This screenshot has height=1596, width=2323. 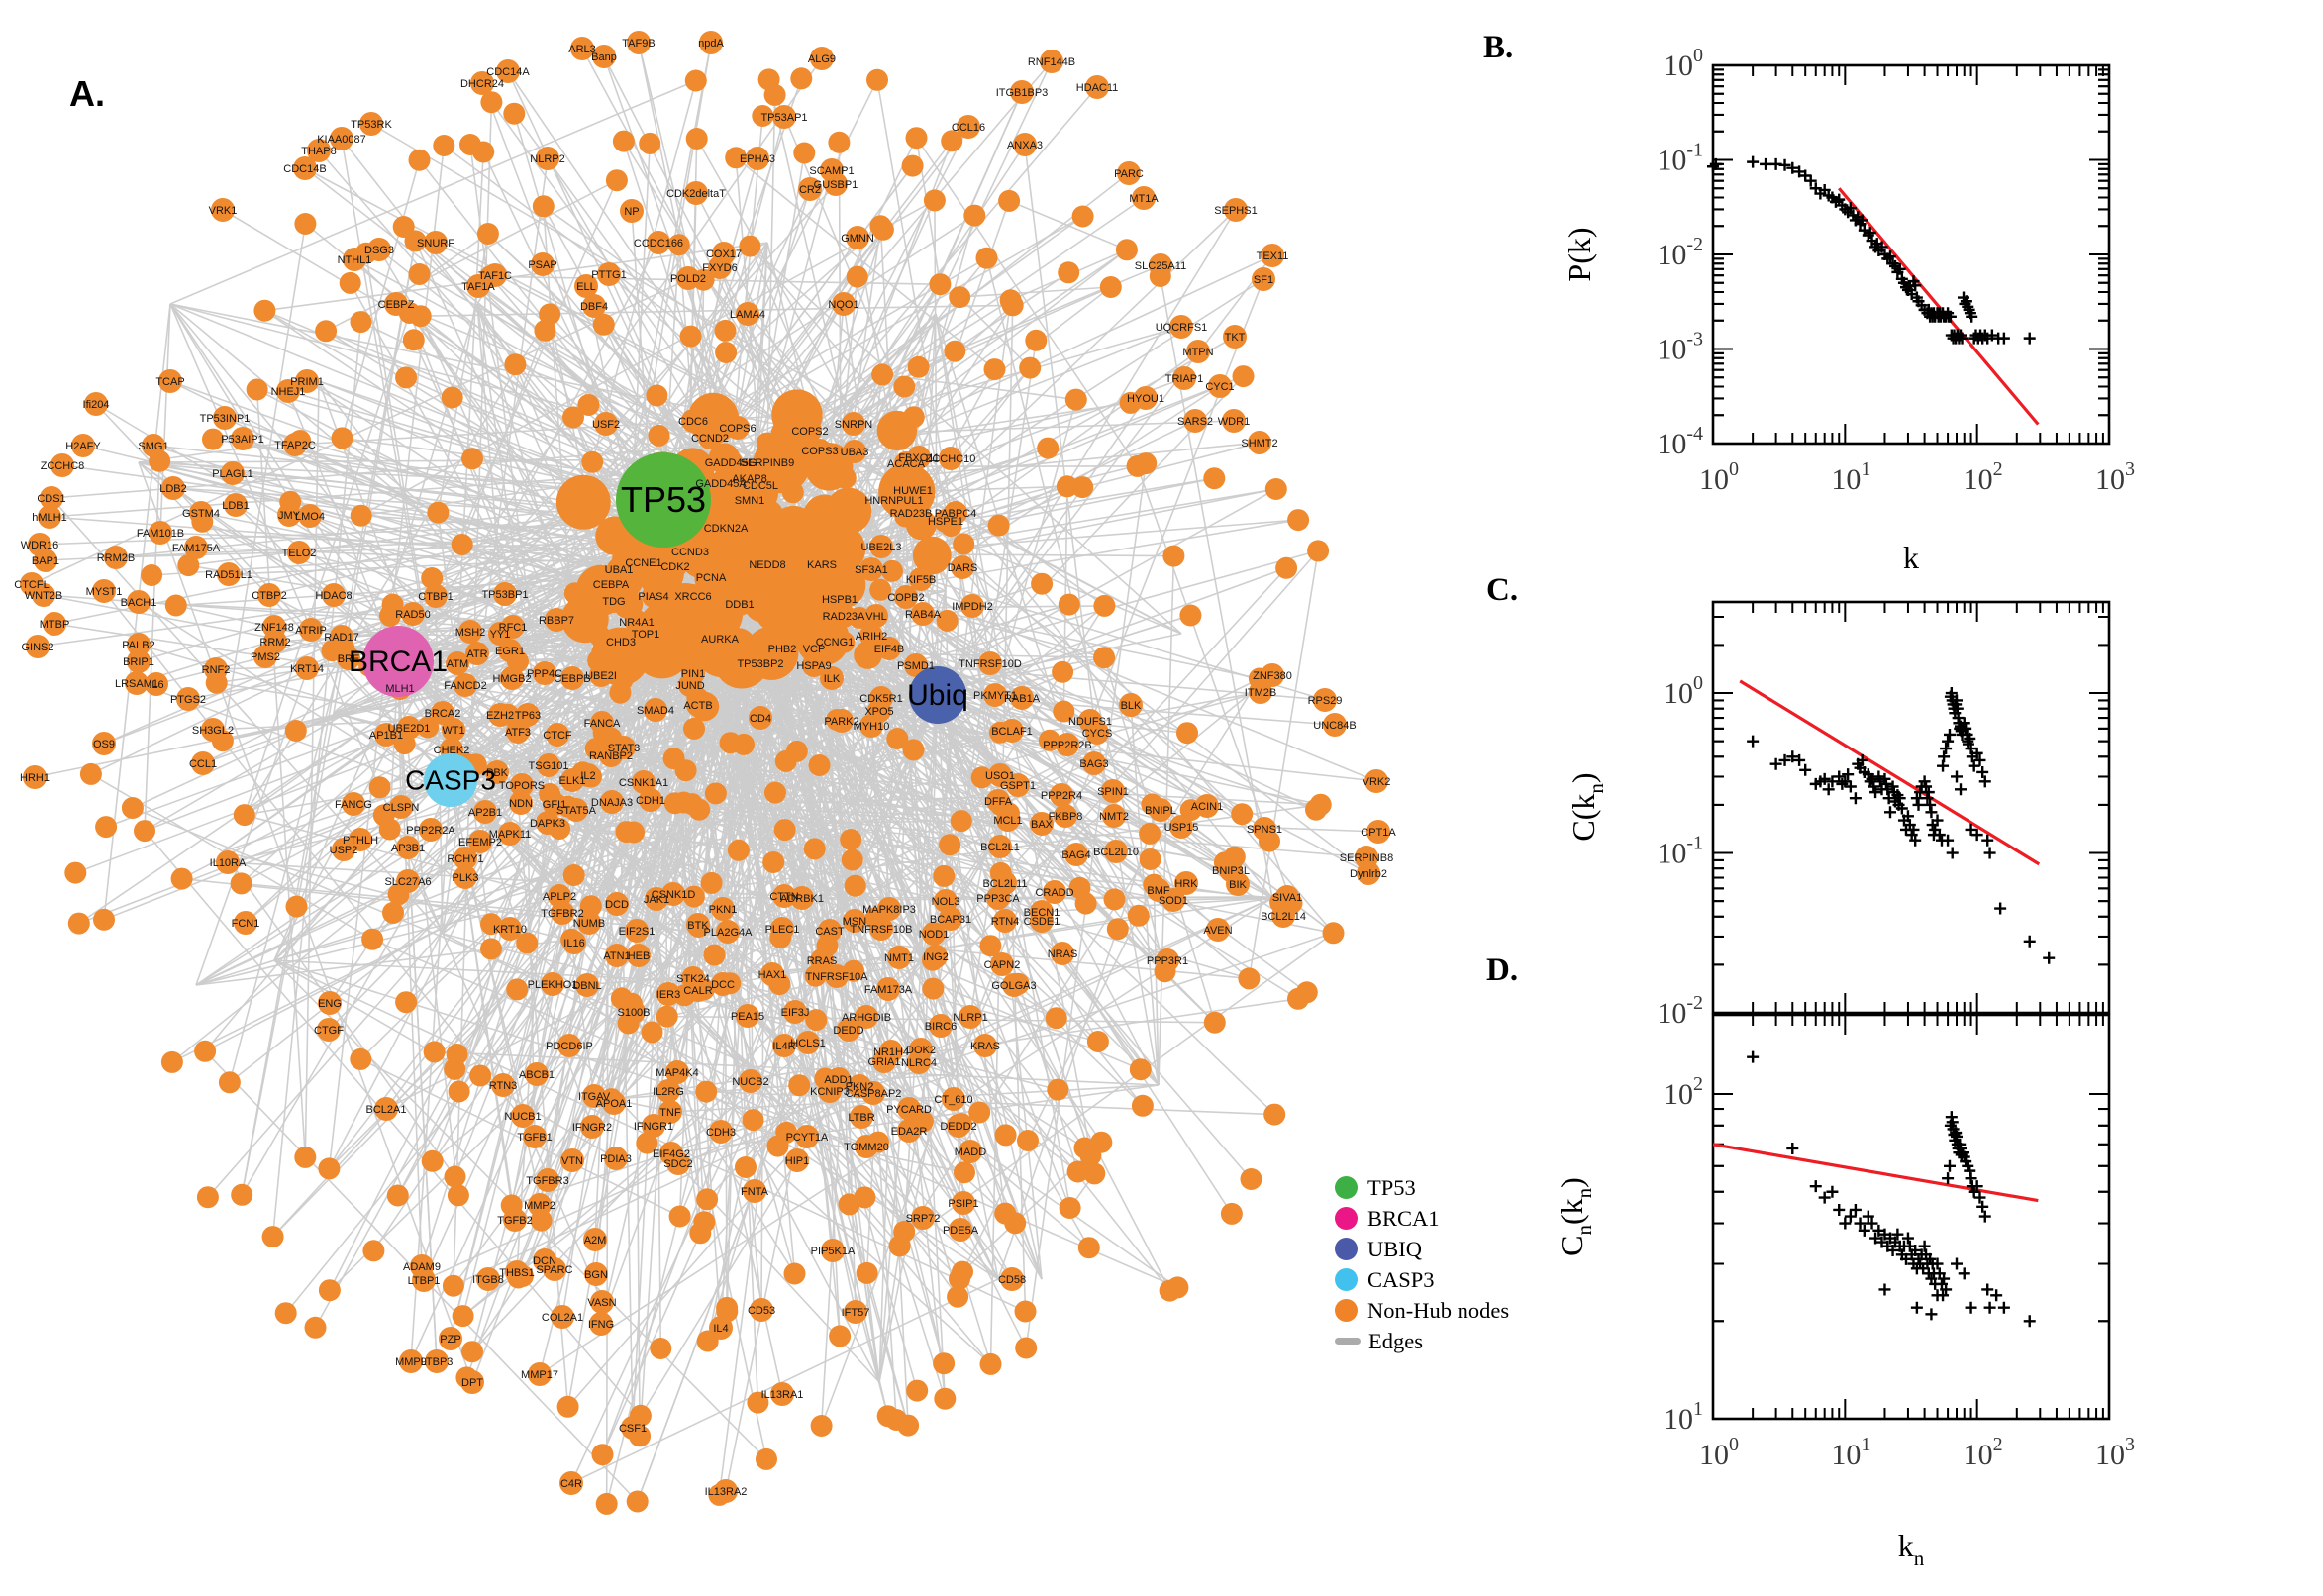 What do you see at coordinates (1182, 328) in the screenshot?
I see `gene-label: UQCRFS1` at bounding box center [1182, 328].